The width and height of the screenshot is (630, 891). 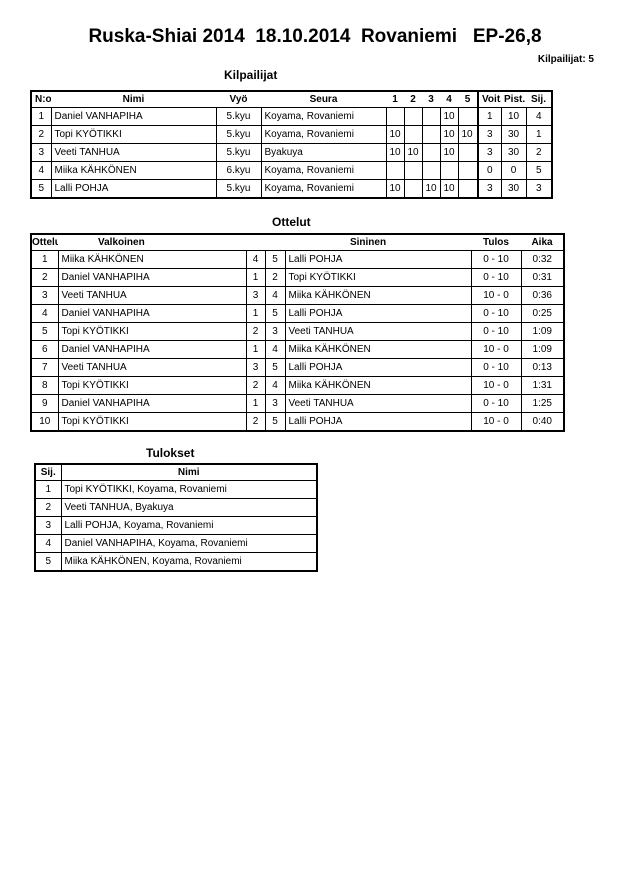 I want to click on cell: 10 - 0, so click(x=496, y=295).